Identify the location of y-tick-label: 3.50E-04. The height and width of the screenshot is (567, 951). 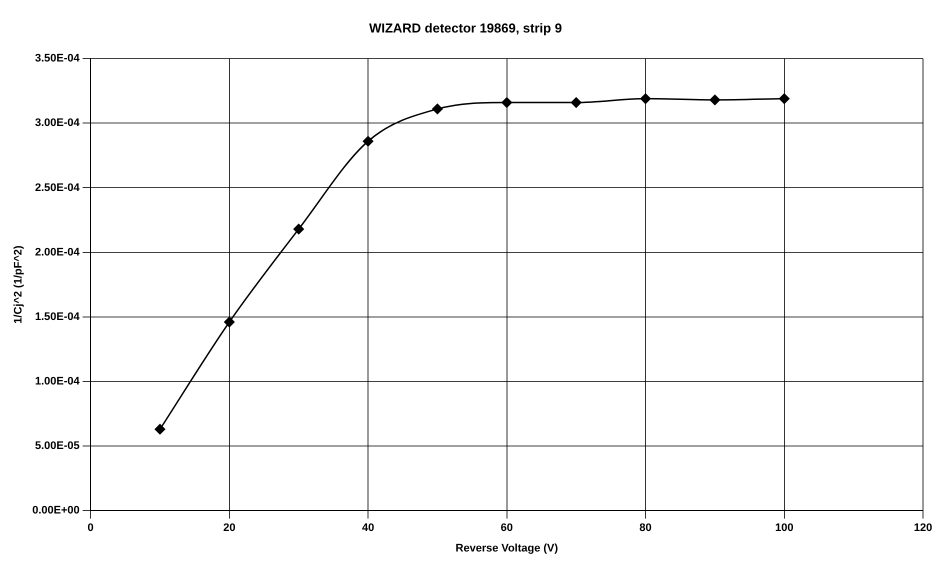
(57, 58).